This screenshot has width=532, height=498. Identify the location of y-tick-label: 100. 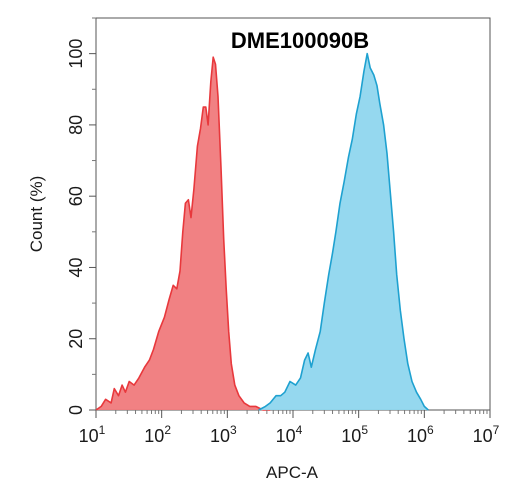
(76, 54).